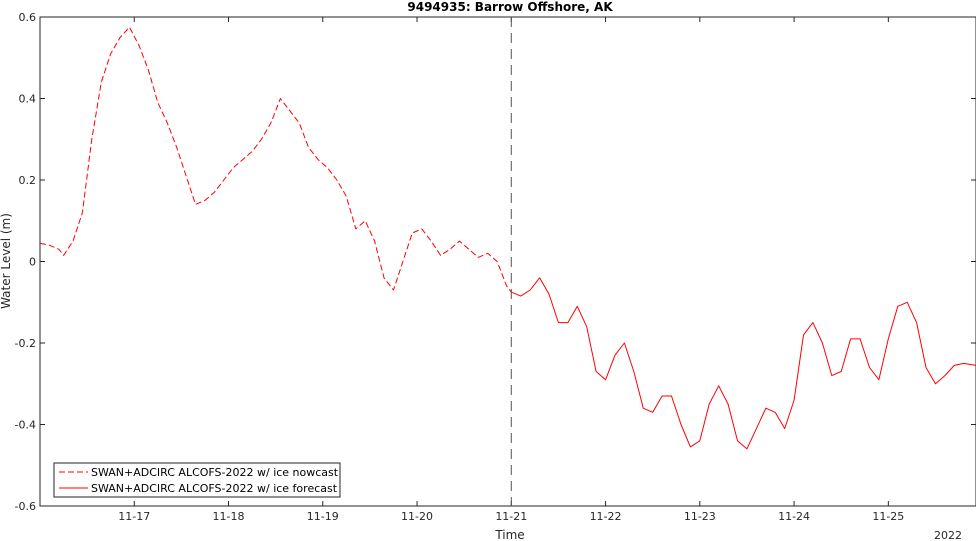 This screenshot has height=541, width=976. I want to click on x-tick-label: 11-20, so click(417, 516).